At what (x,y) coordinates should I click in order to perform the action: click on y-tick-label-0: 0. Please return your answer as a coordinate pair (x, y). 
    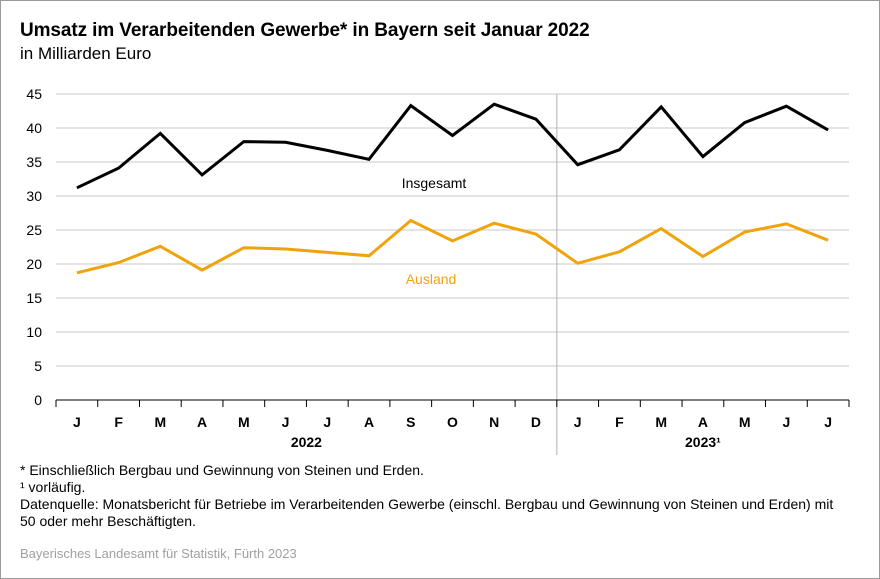
    Looking at the image, I should click on (38, 400).